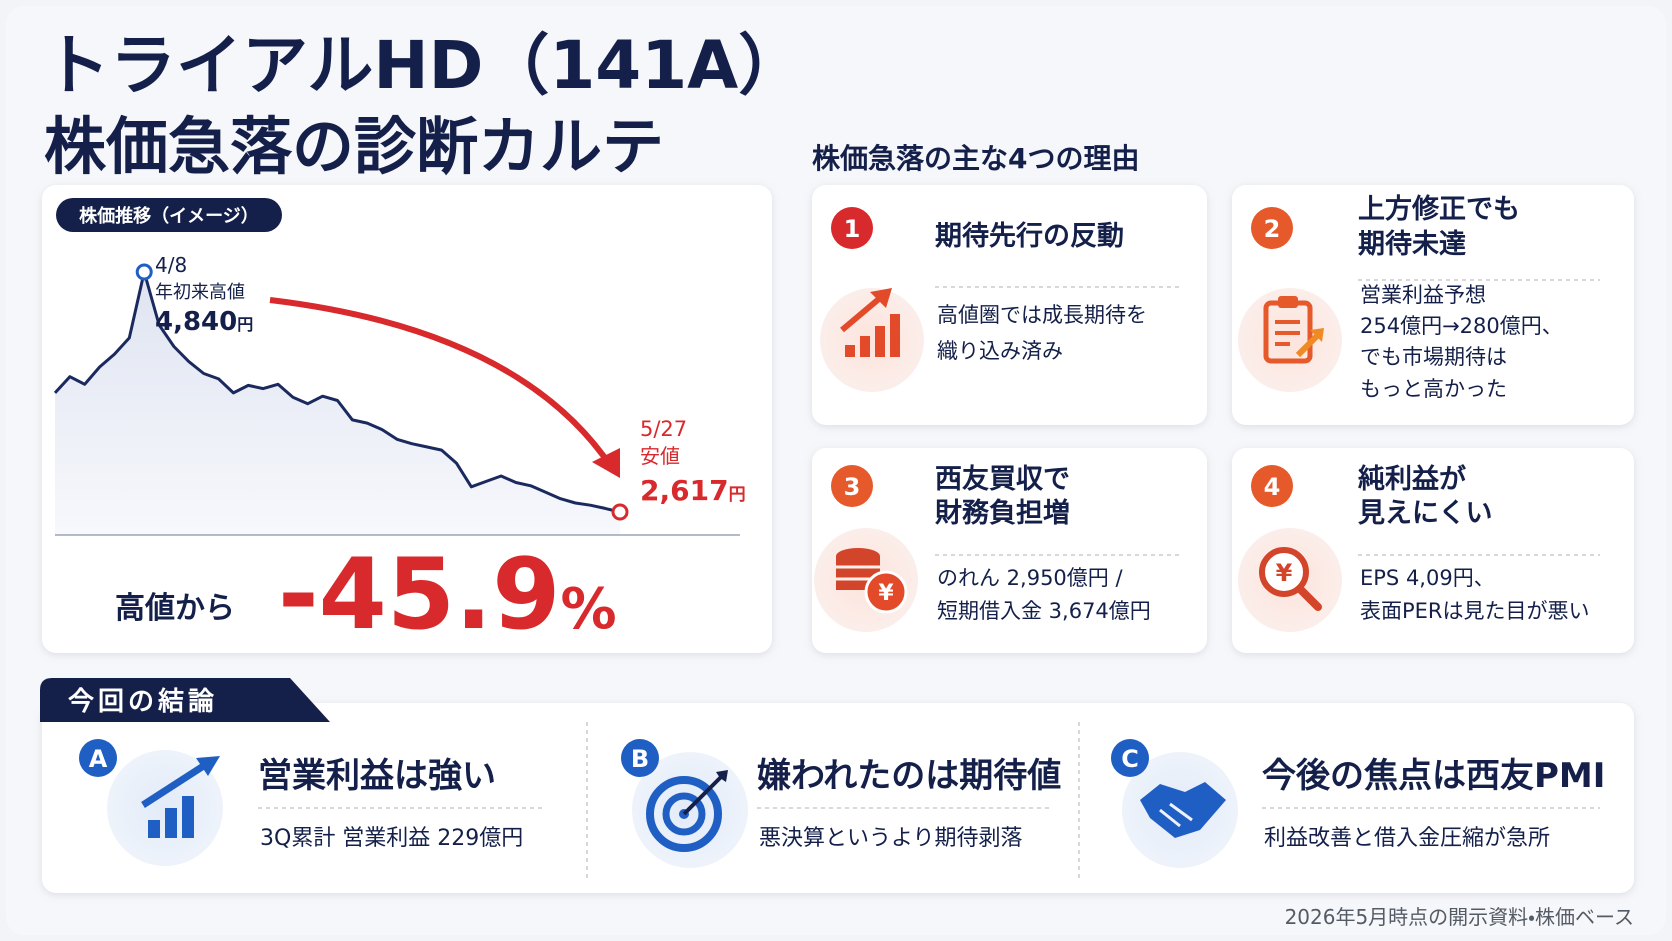  I want to click on reason-text: 254億円→280億円、, so click(1461, 326).